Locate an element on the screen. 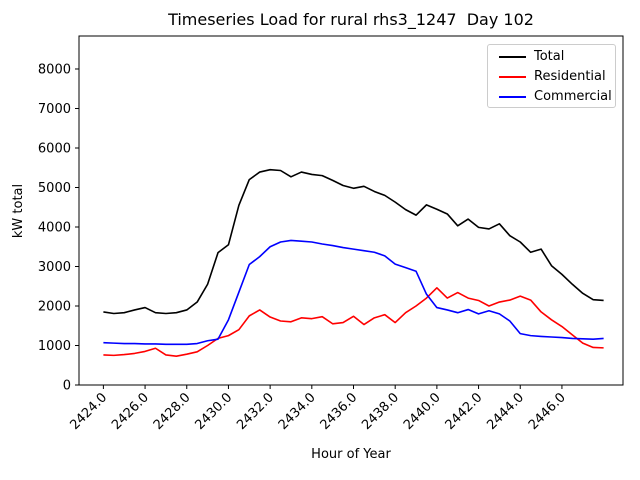 This screenshot has width=640, height=480. x-tick-label: 2446.0 is located at coordinates (547, 411).